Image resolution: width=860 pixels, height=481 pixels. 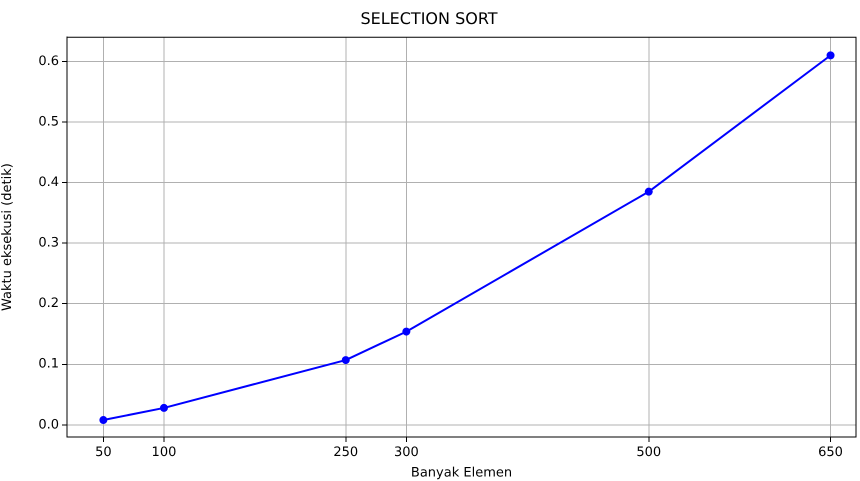 I want to click on y-axis-title: Waktu eksekusi (detik), so click(x=8, y=237).